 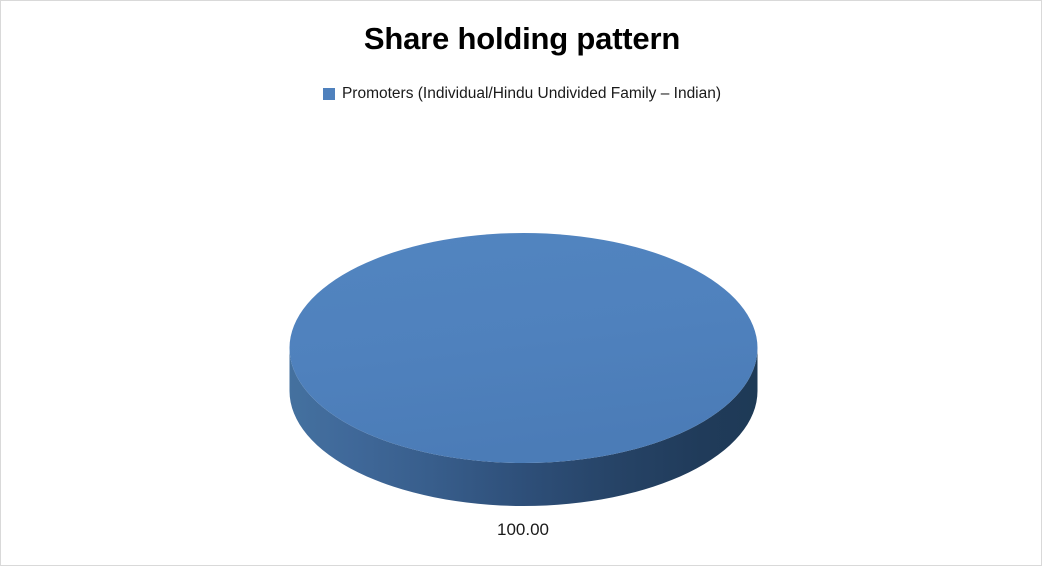 What do you see at coordinates (522, 38) in the screenshot?
I see `chart-title: Share holding pattern` at bounding box center [522, 38].